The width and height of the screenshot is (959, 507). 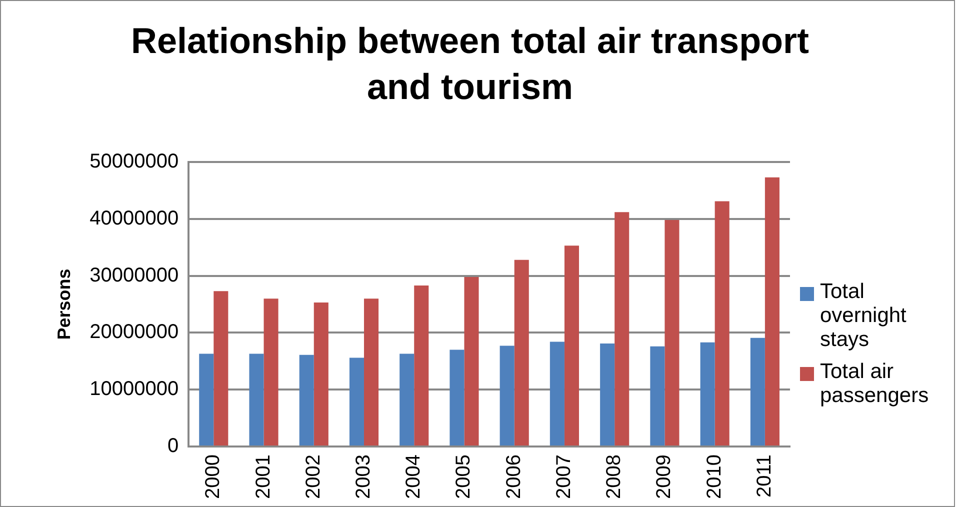 I want to click on x-tick-label: 2006, so click(x=513, y=477).